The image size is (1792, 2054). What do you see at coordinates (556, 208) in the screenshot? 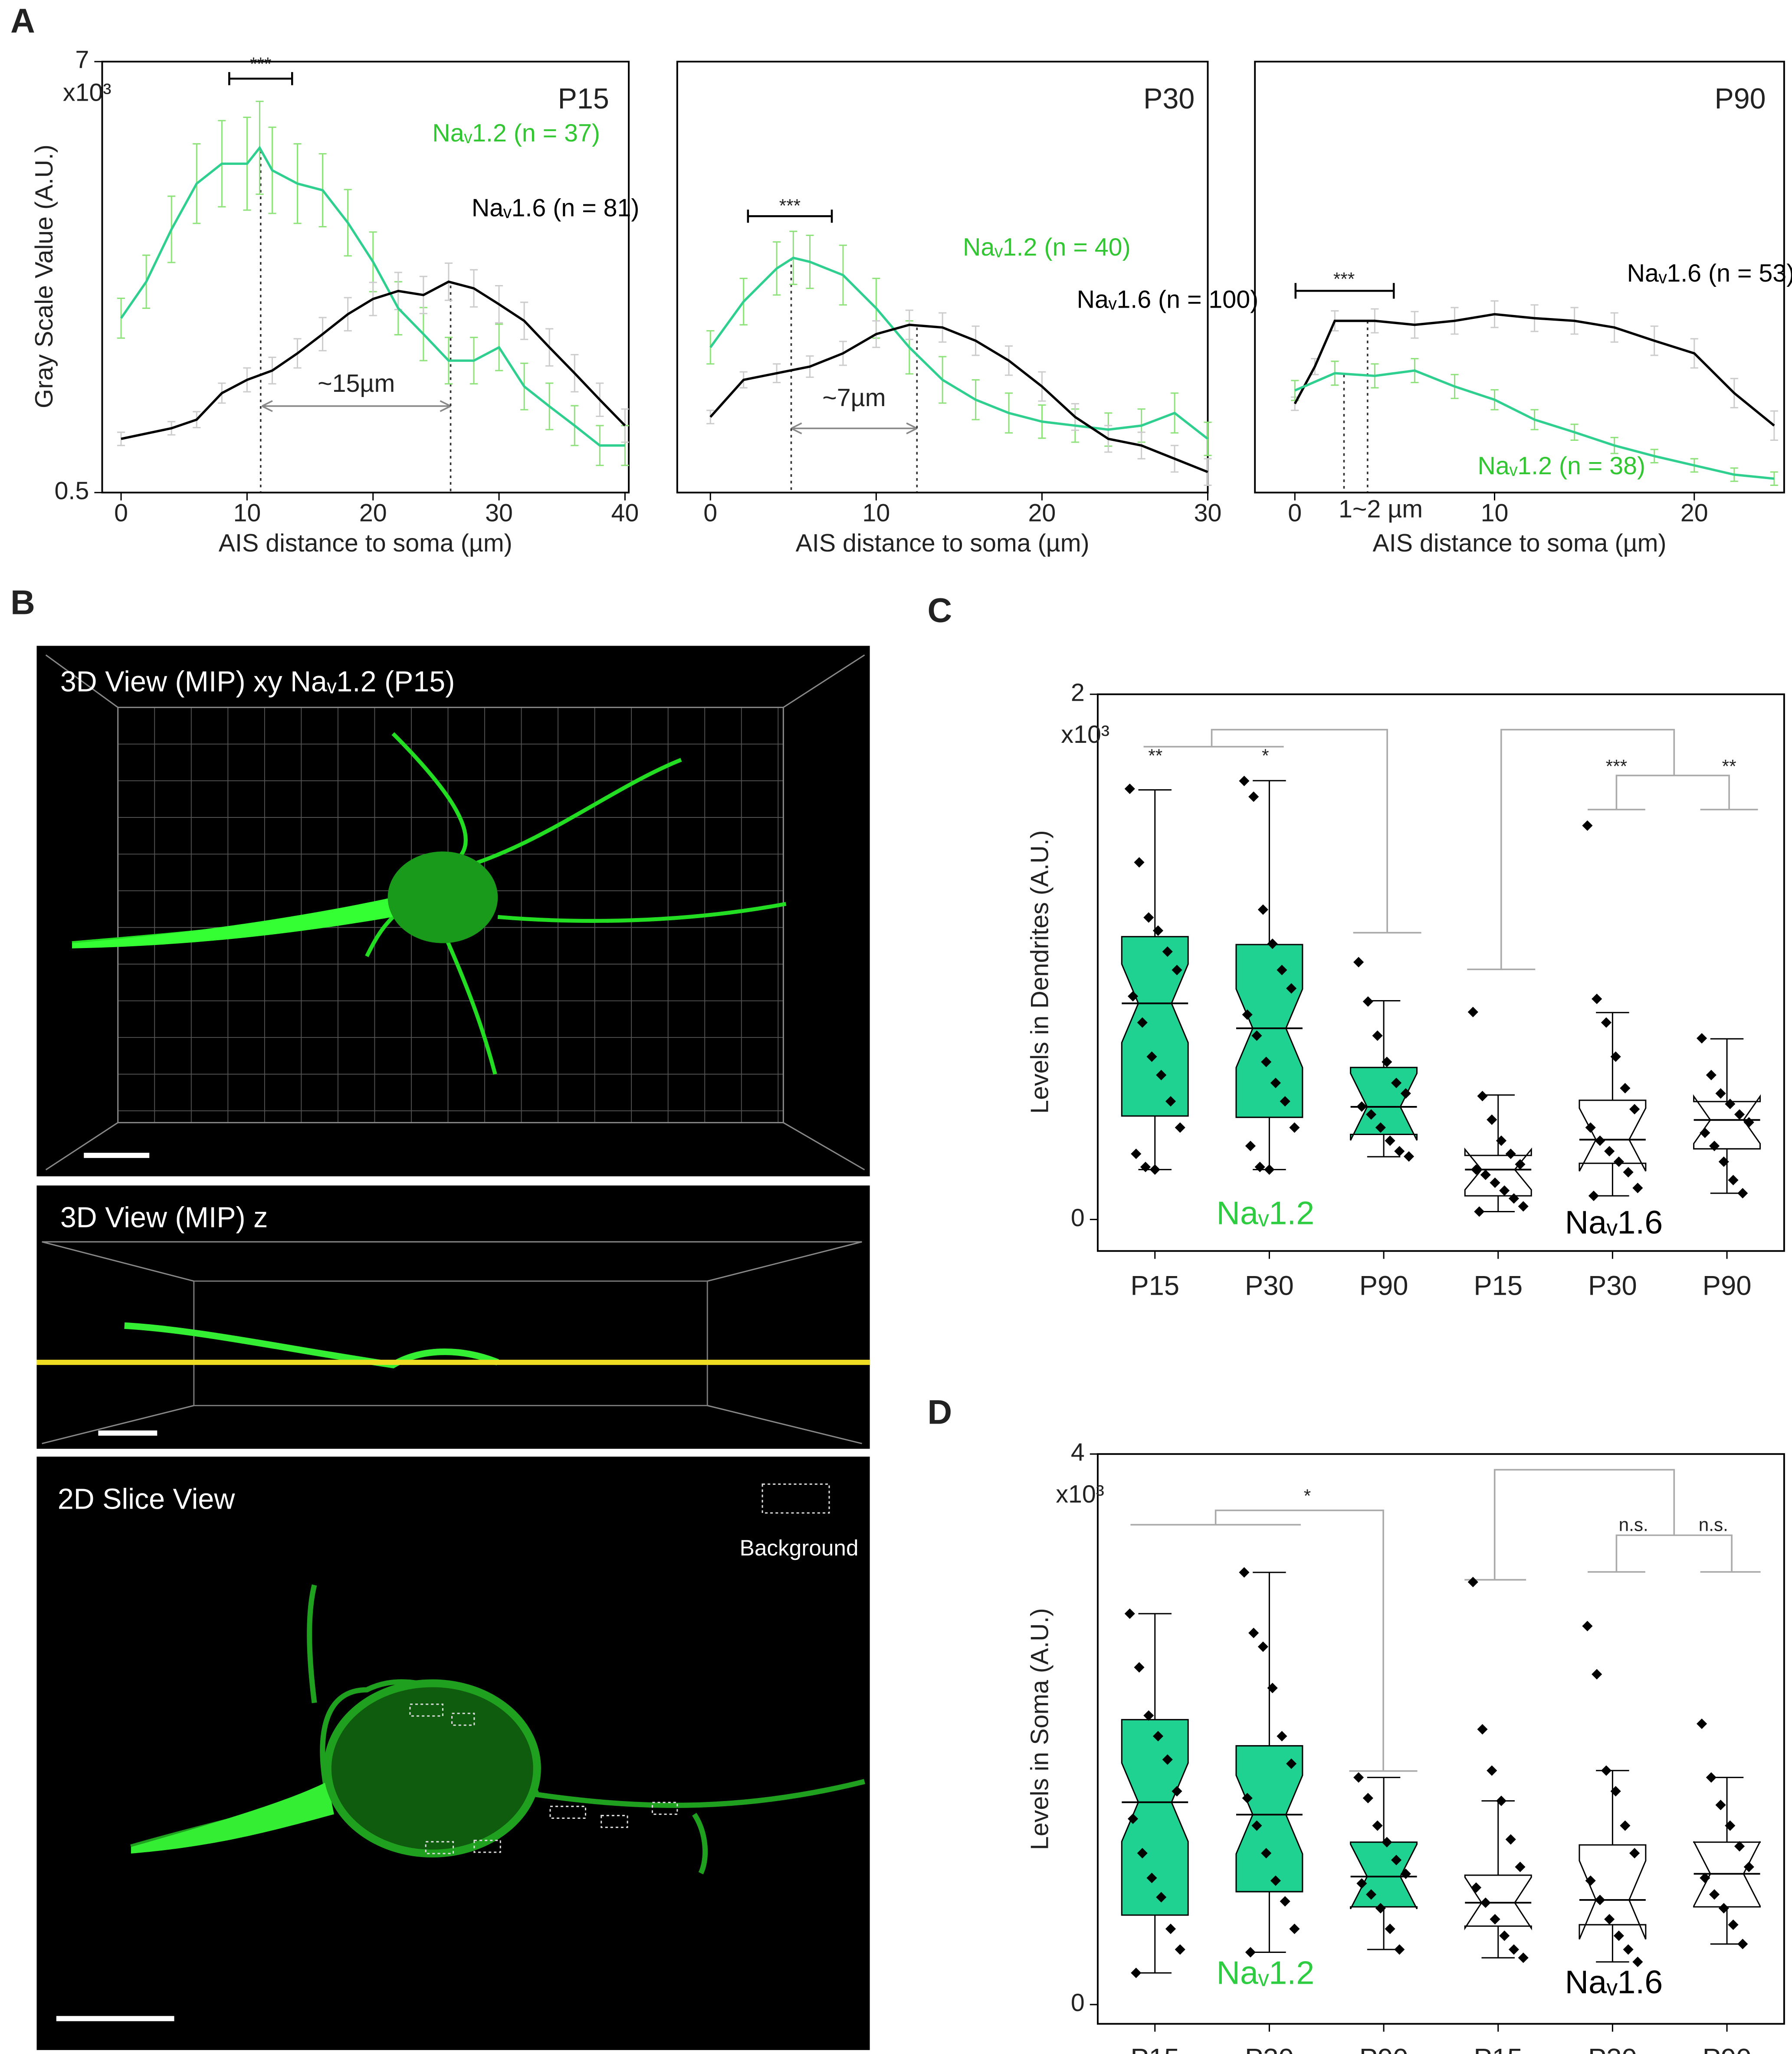
I see `series-label: Naᵥ1.6 (n = 81)` at bounding box center [556, 208].